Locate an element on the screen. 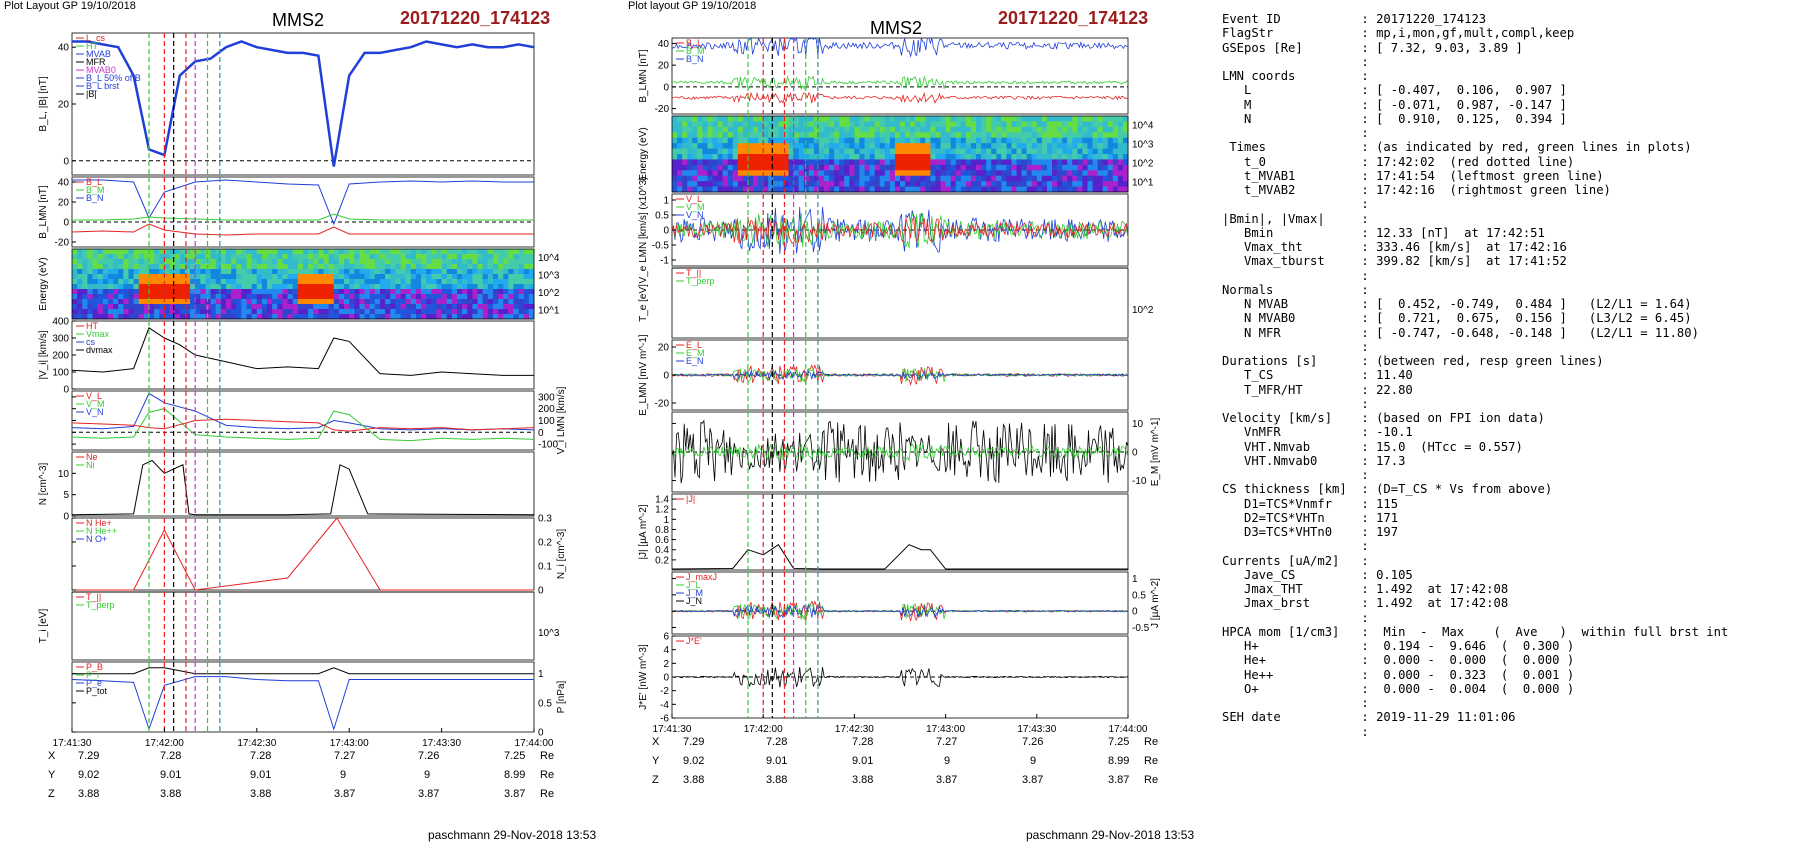  y-tick-label: 1.4 is located at coordinates (662, 500).